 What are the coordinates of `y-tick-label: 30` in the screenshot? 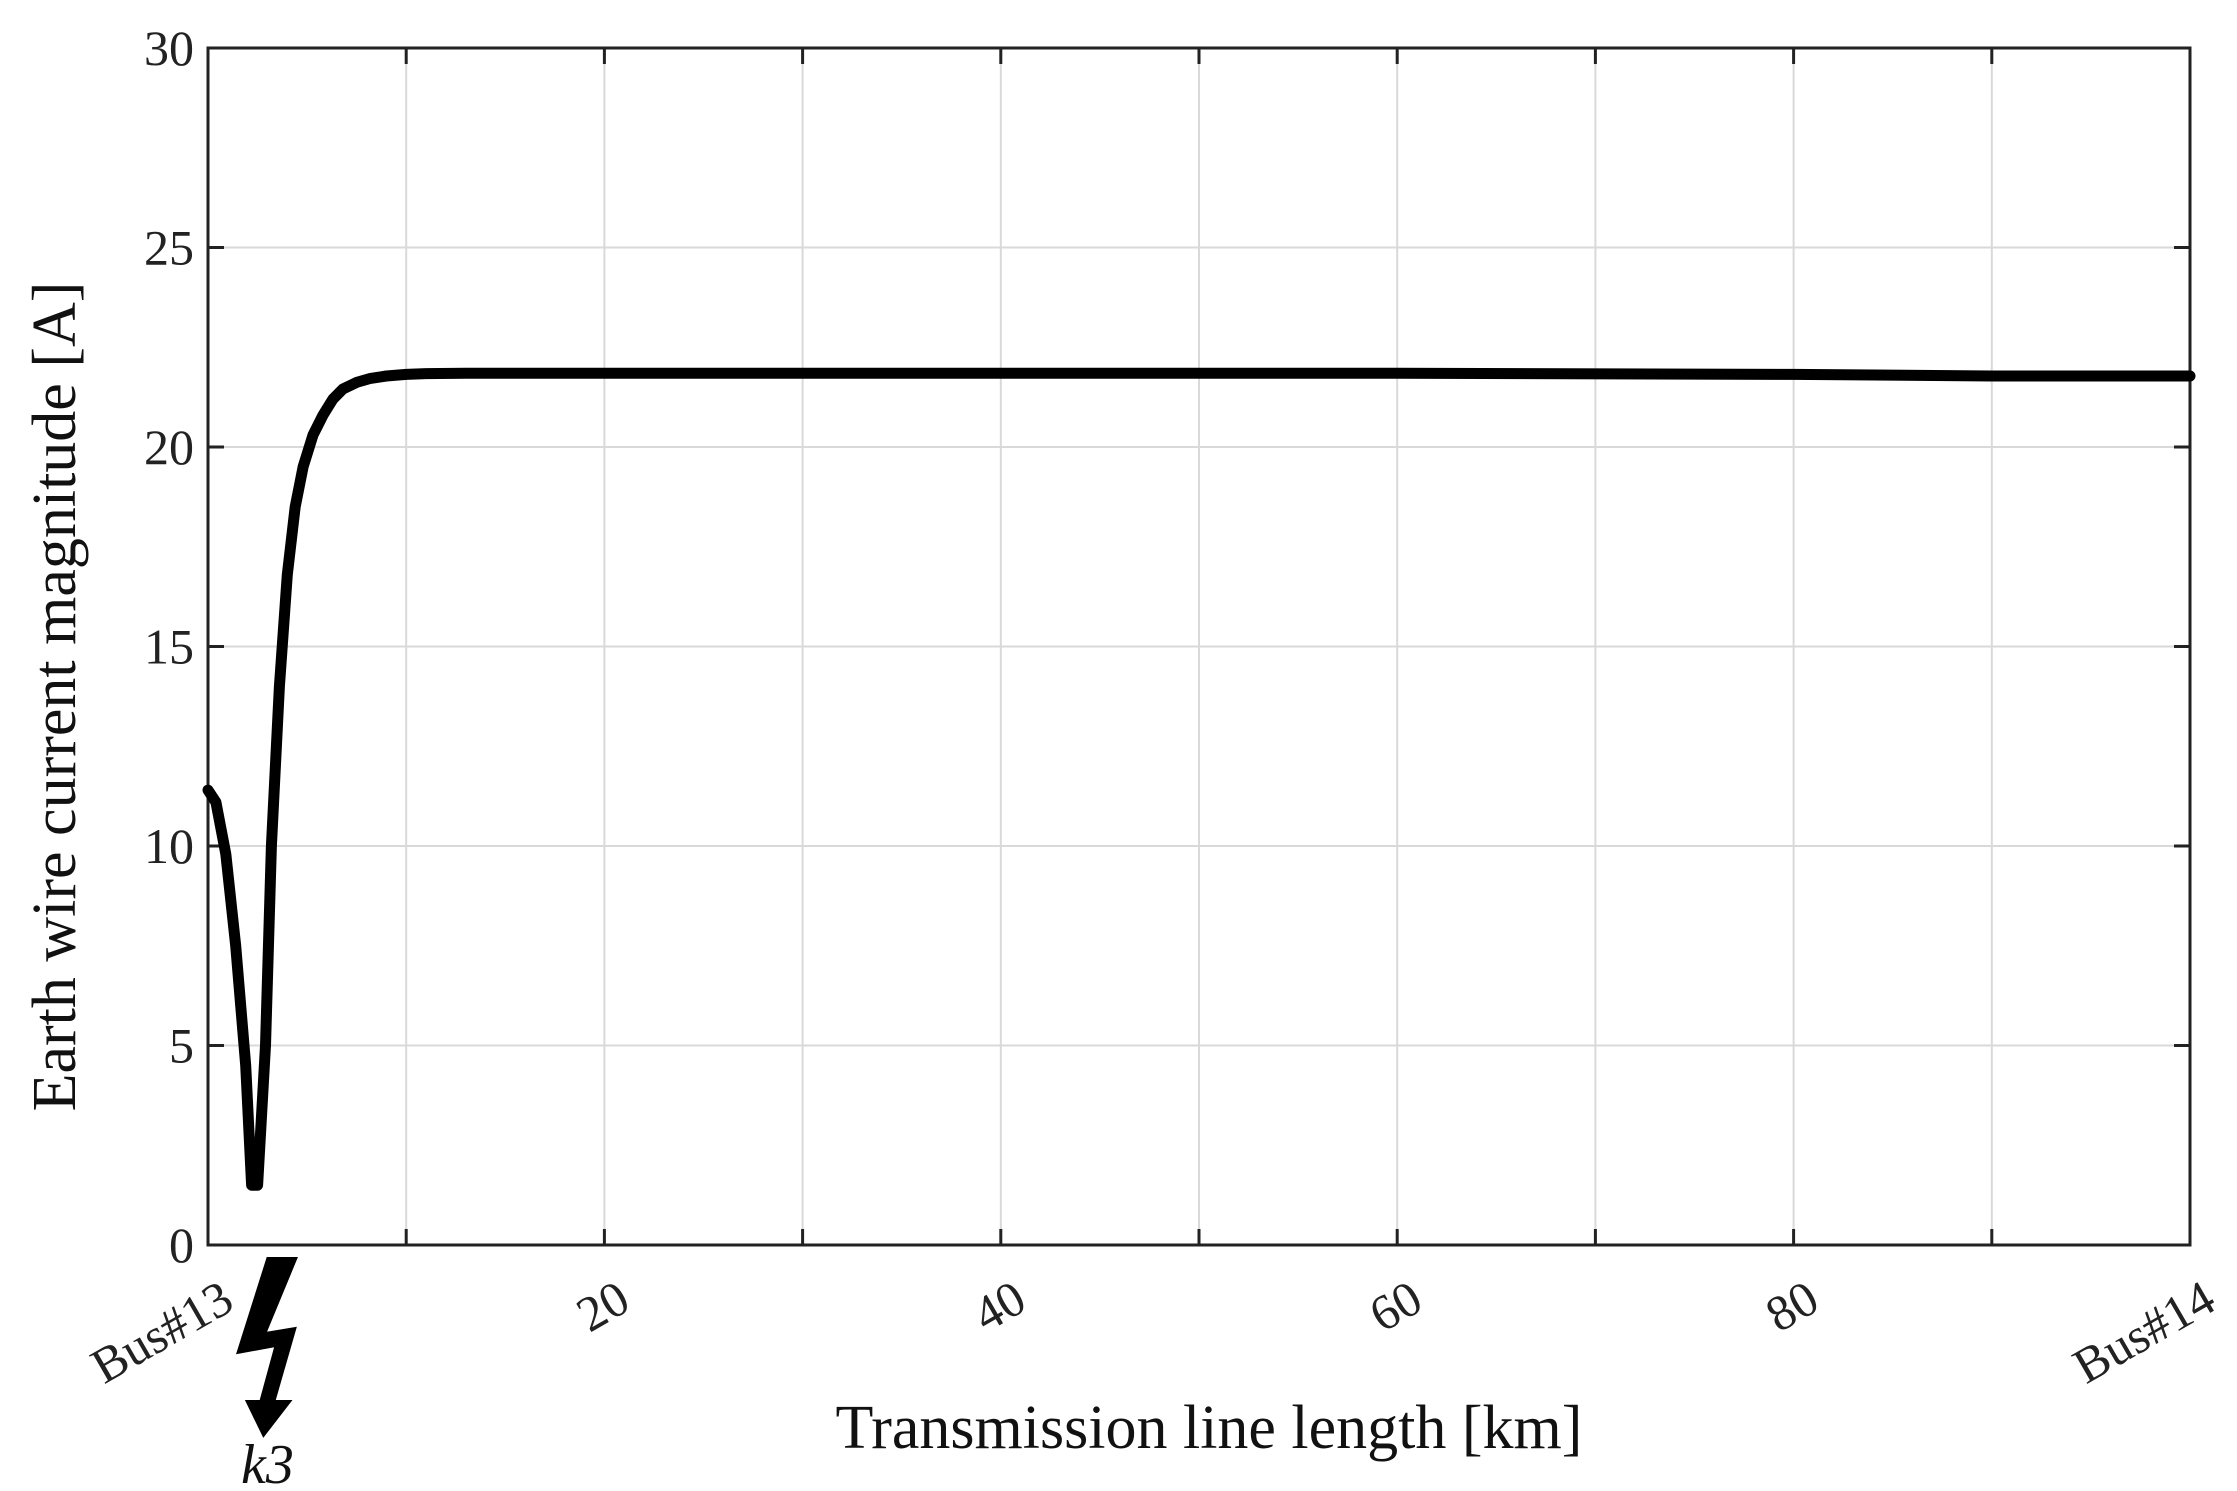 It's located at (169, 48).